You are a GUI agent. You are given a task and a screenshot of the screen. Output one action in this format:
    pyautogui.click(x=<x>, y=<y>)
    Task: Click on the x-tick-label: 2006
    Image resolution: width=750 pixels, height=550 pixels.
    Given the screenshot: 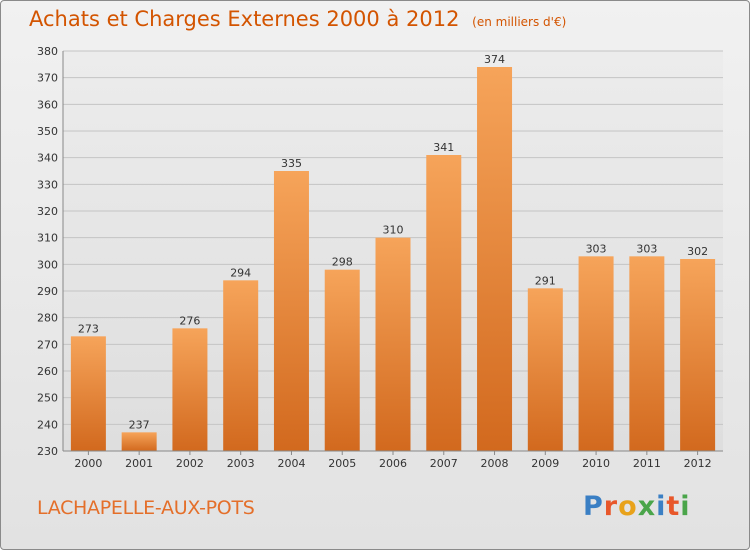 What is the action you would take?
    pyautogui.click(x=393, y=463)
    